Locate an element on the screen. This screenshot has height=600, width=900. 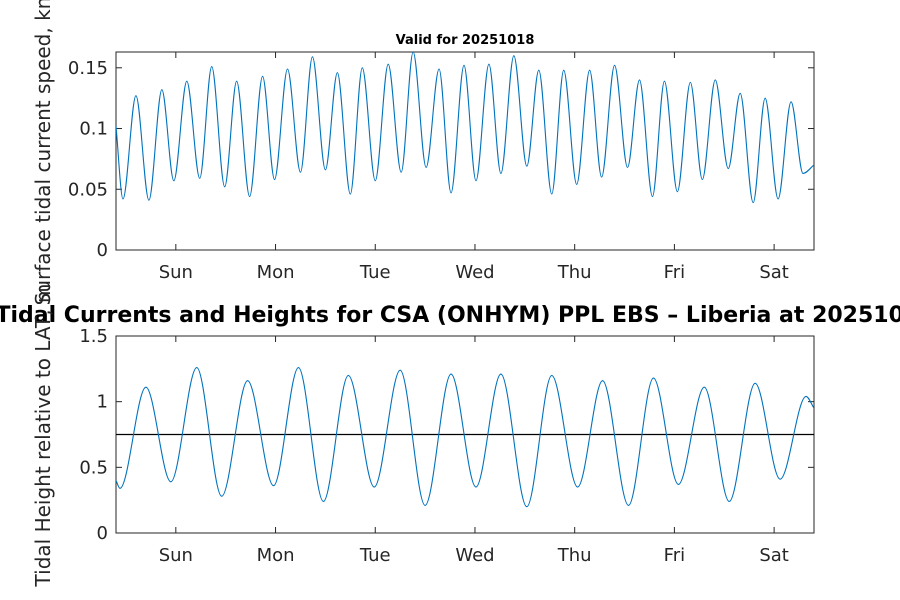
current-speed-xtick-label: Fri is located at coordinates (674, 272).